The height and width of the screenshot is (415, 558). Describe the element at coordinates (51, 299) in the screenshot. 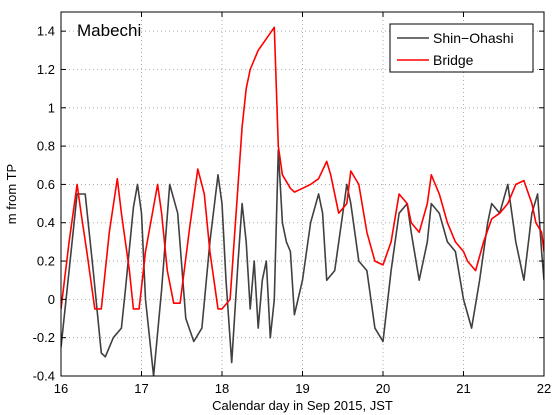

I see `y-tick-label: 0` at that location.